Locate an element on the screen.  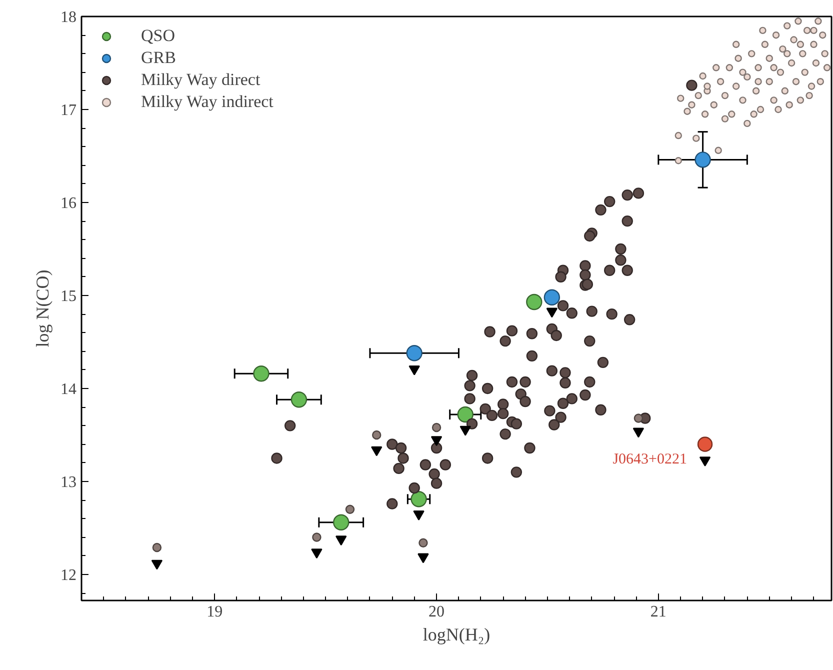
y-tick-label: 13 is located at coordinates (68, 482).